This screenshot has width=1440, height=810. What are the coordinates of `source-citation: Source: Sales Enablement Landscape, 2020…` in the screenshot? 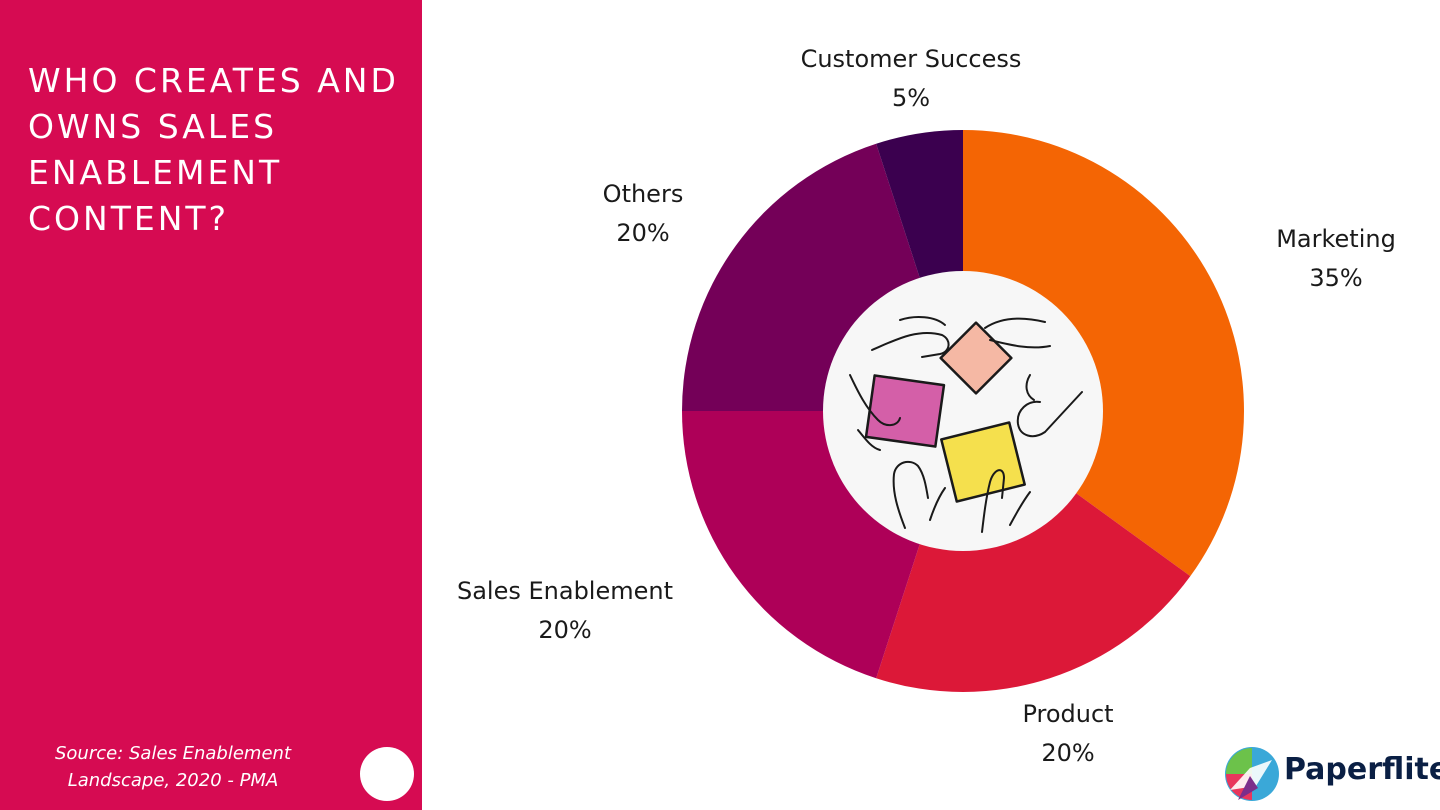 It's located at (173, 767).